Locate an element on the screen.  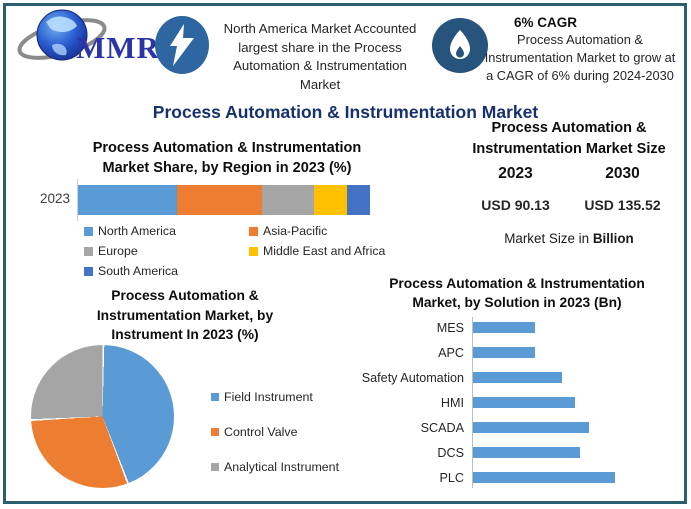
legend-item: Middle East and Africa is located at coordinates (317, 251).